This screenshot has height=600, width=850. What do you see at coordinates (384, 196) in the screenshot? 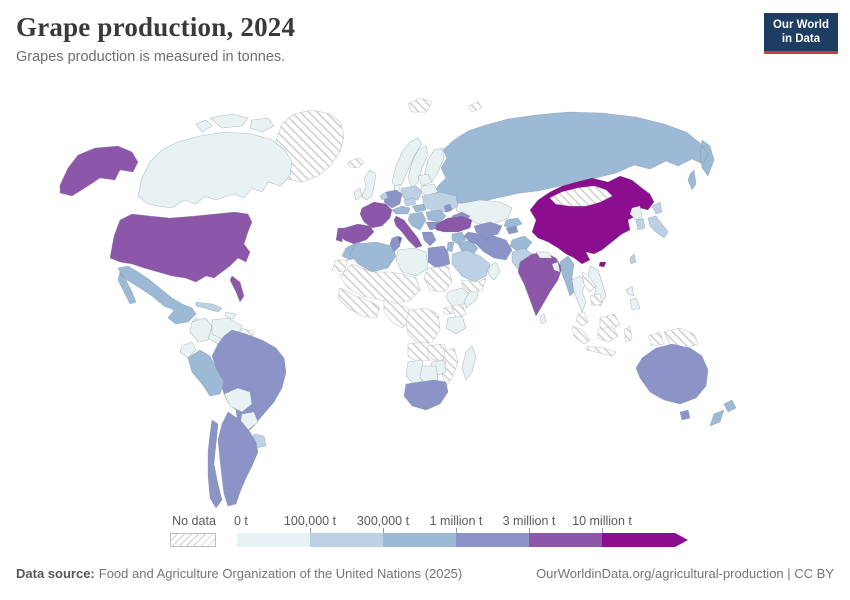
I see `country-benelux` at bounding box center [384, 196].